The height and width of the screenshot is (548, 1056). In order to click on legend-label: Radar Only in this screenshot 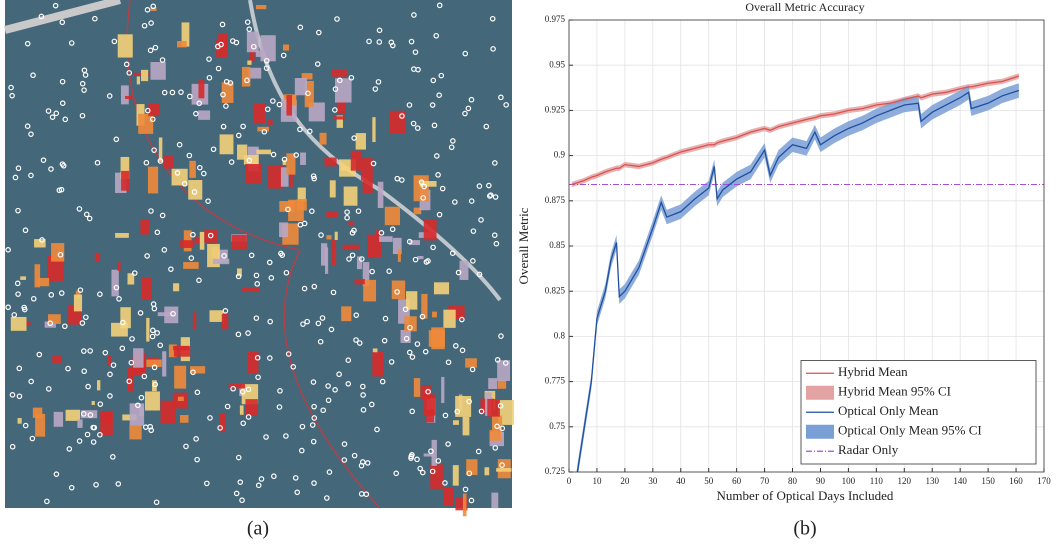, I will do `click(868, 449)`.